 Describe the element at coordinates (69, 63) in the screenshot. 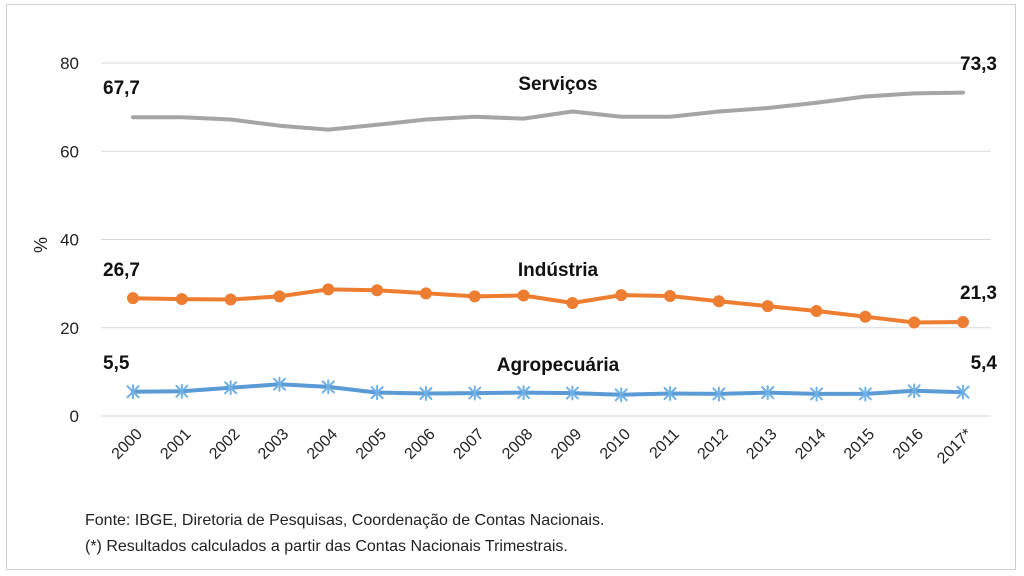

I see `y-tick-label: 80` at that location.